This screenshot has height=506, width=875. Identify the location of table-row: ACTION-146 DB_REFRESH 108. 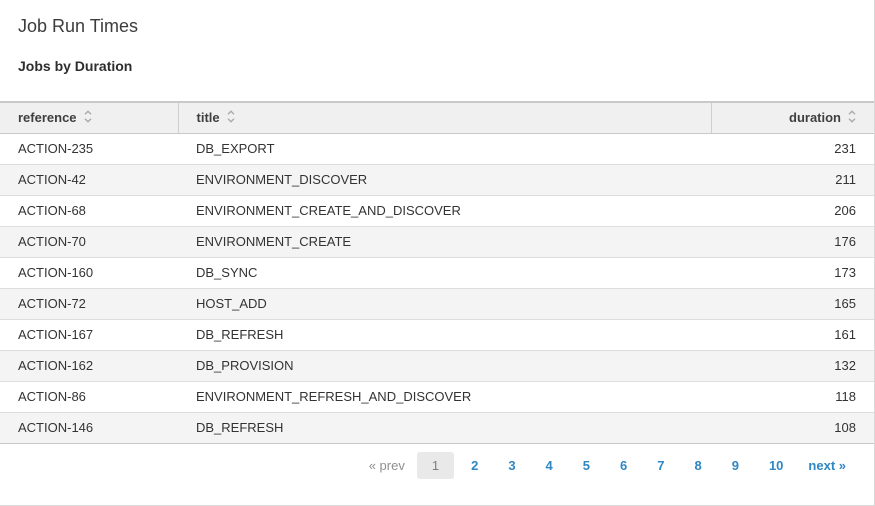
(437, 427).